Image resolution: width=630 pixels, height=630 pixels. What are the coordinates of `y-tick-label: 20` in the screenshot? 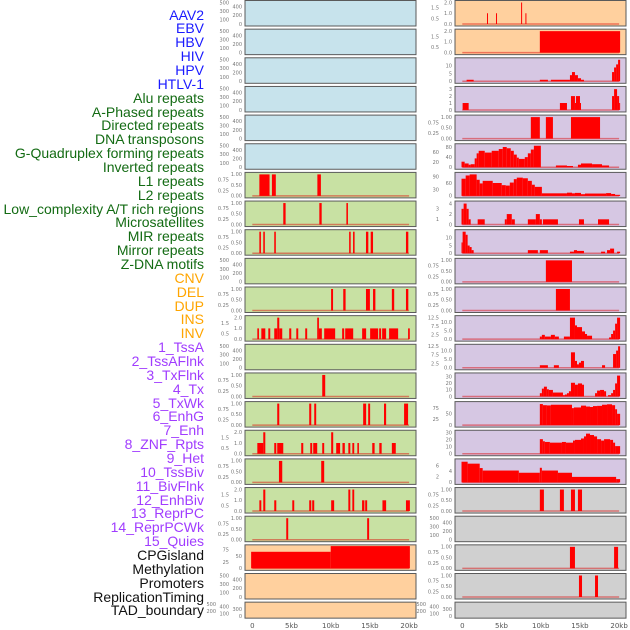 It's located at (449, 384).